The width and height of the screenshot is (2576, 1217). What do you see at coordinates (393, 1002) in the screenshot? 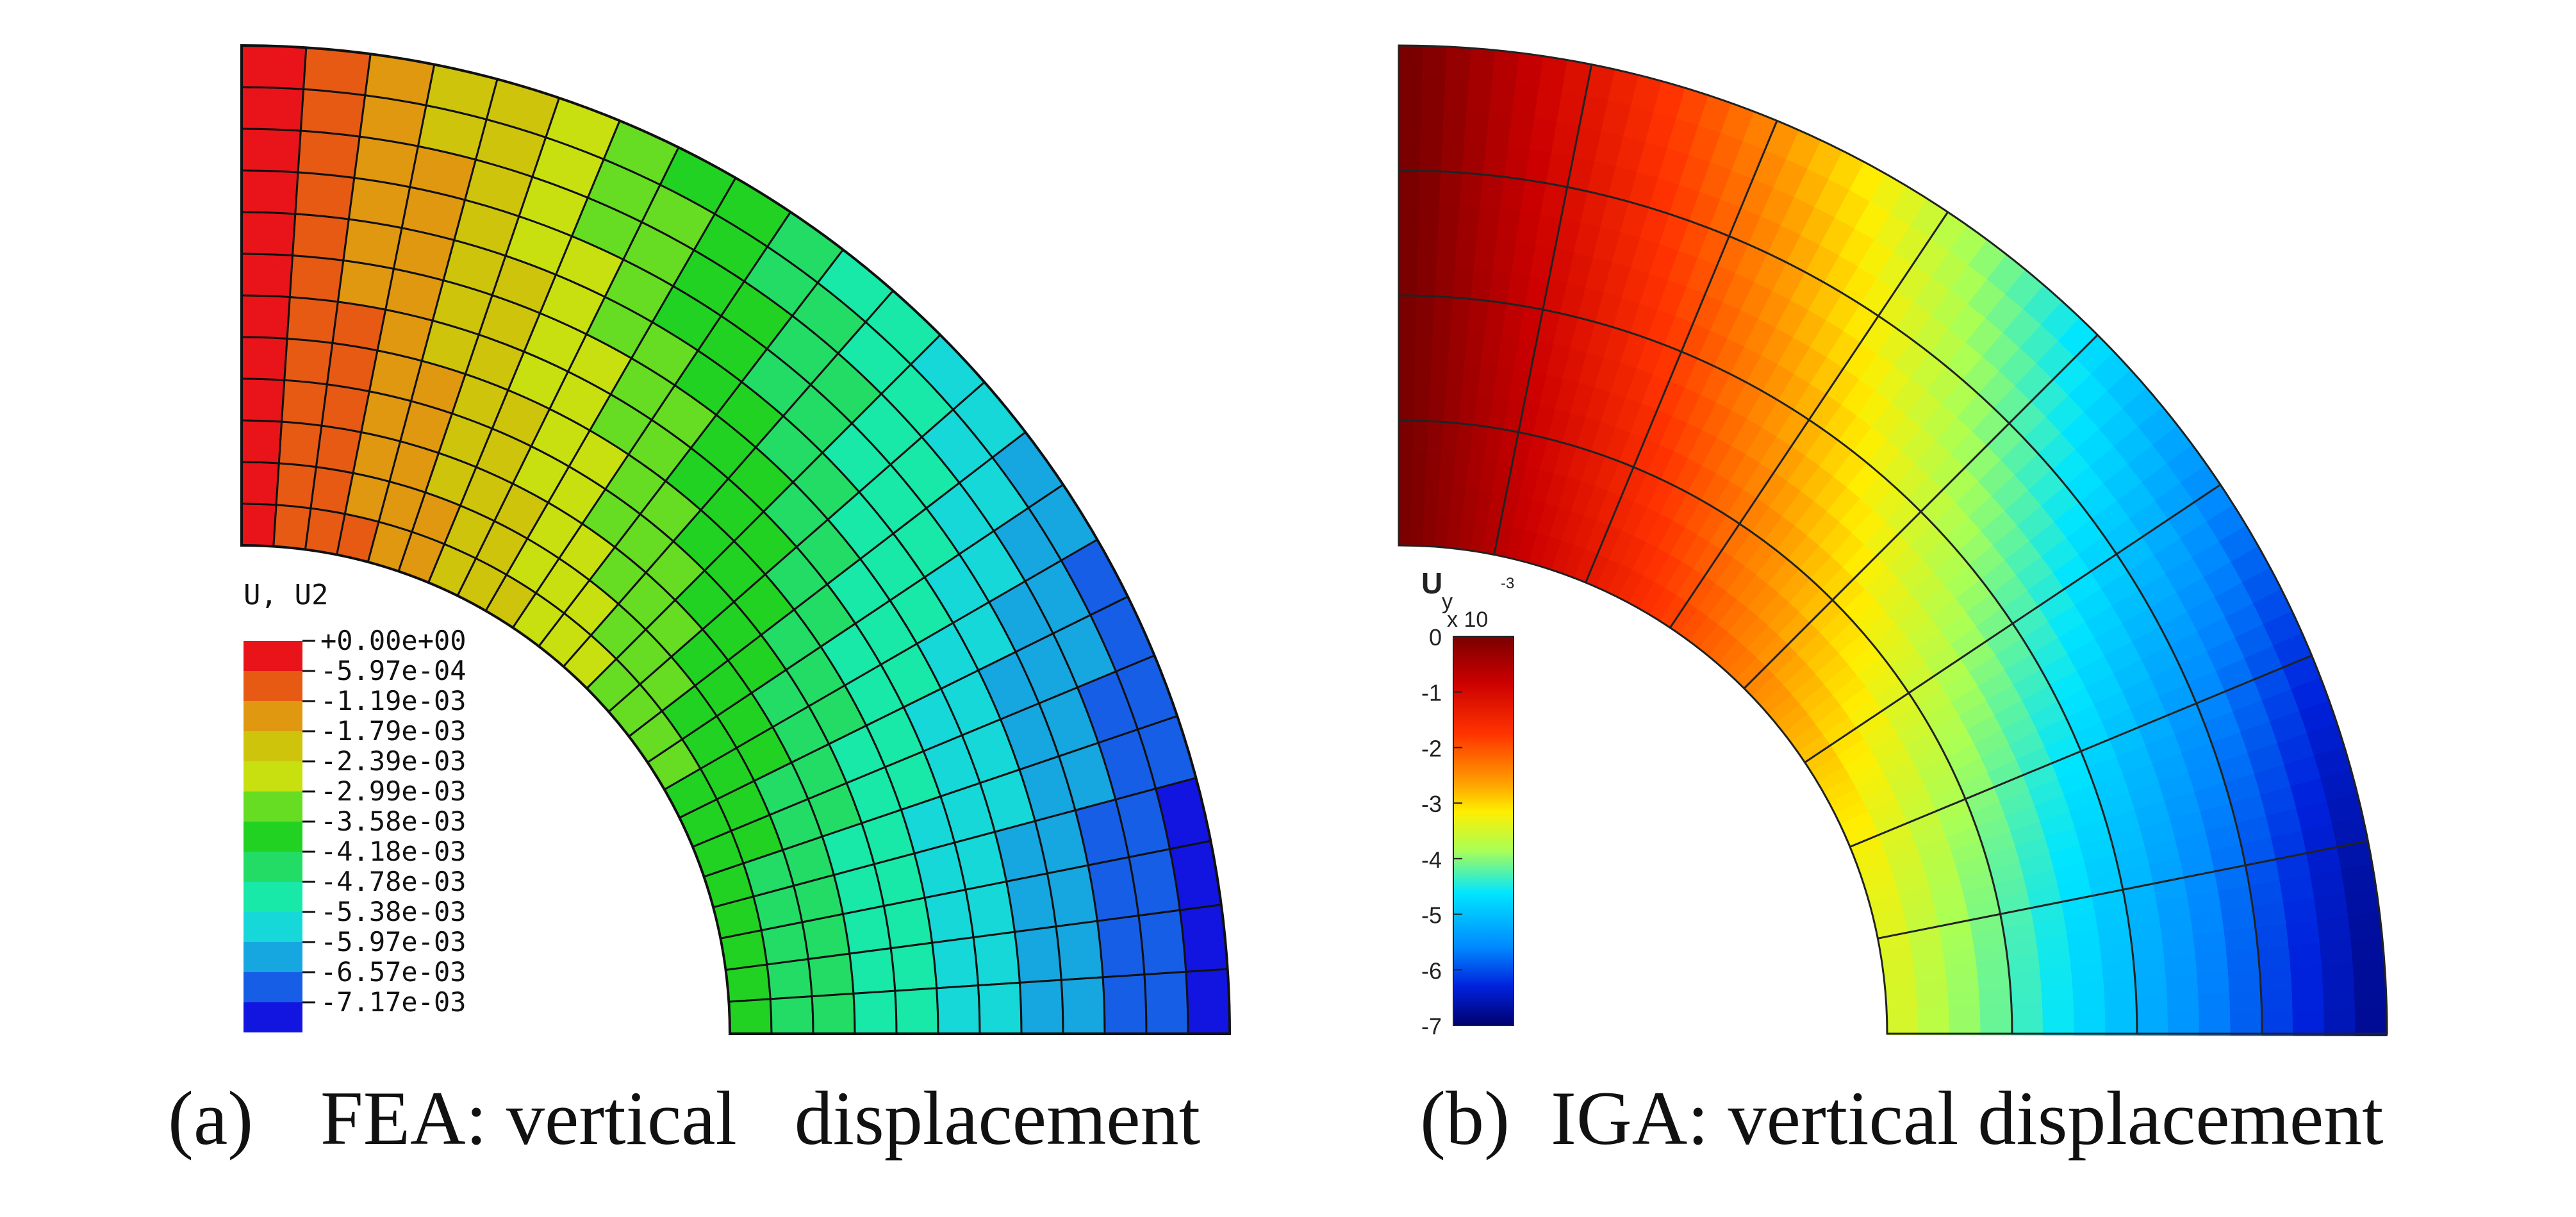
I see `fea-legend-label: -7.17e-03` at bounding box center [393, 1002].